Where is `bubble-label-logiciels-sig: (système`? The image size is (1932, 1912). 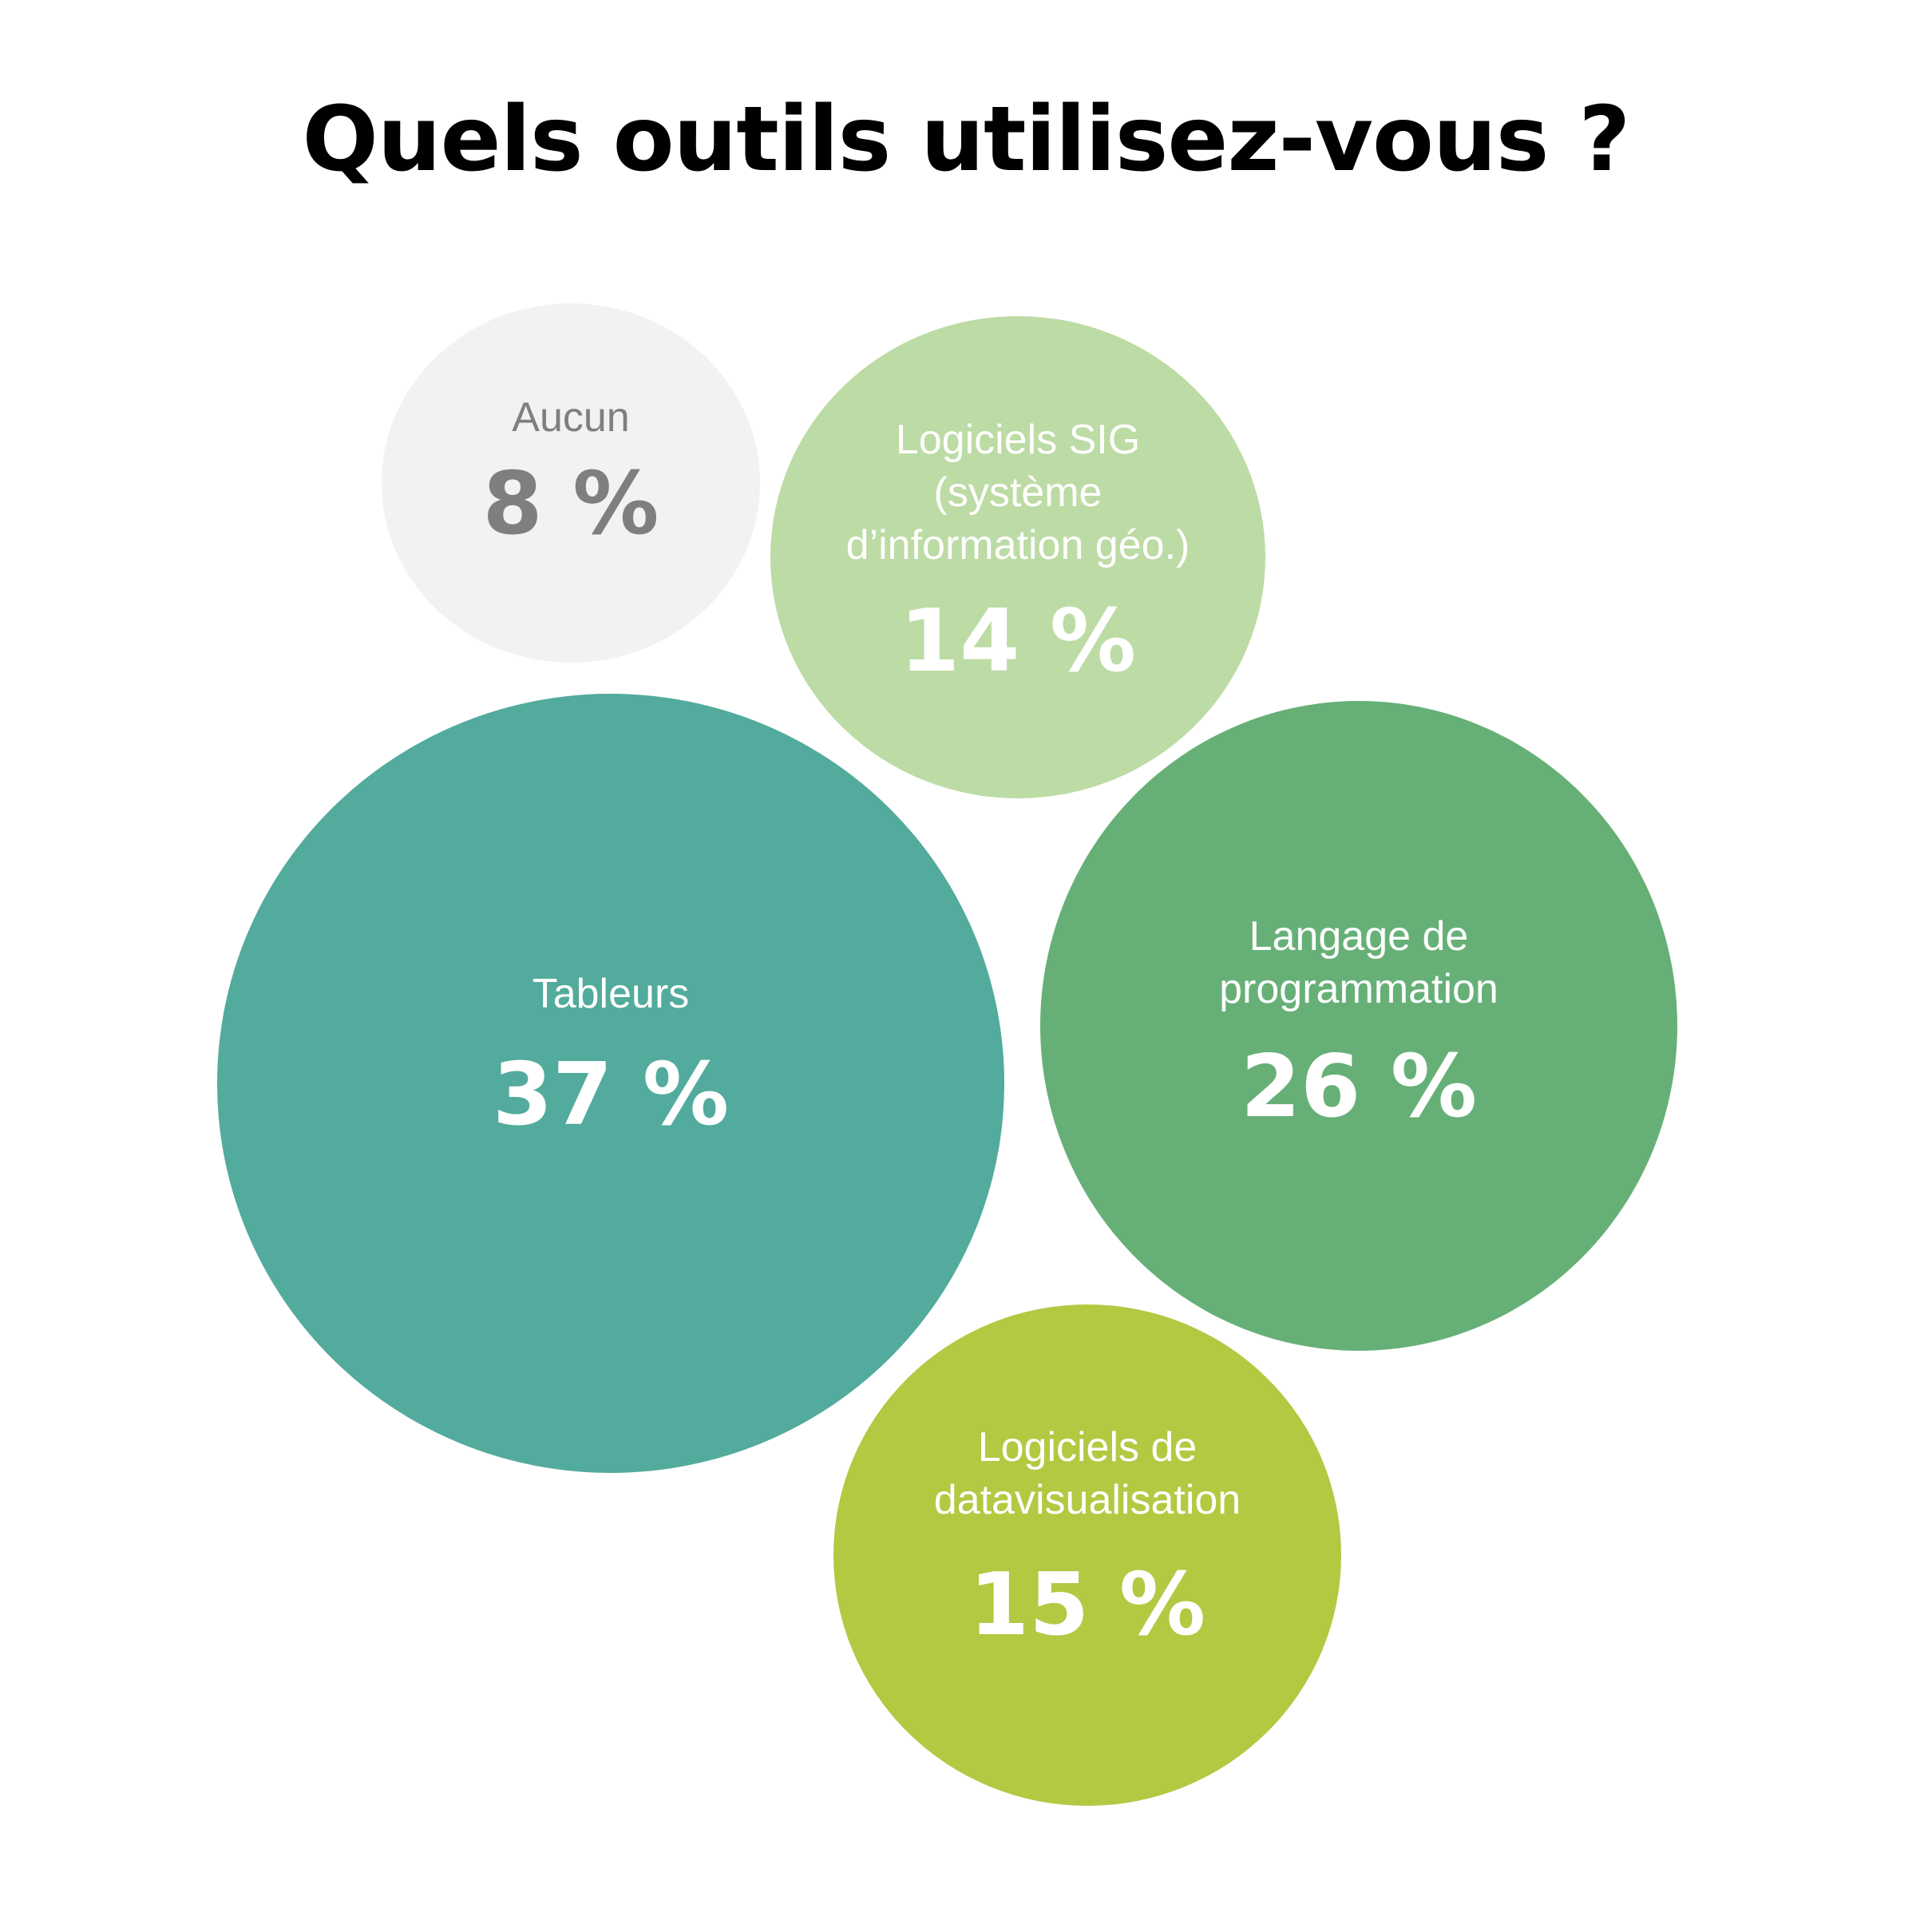 bubble-label-logiciels-sig: (système is located at coordinates (1019, 492).